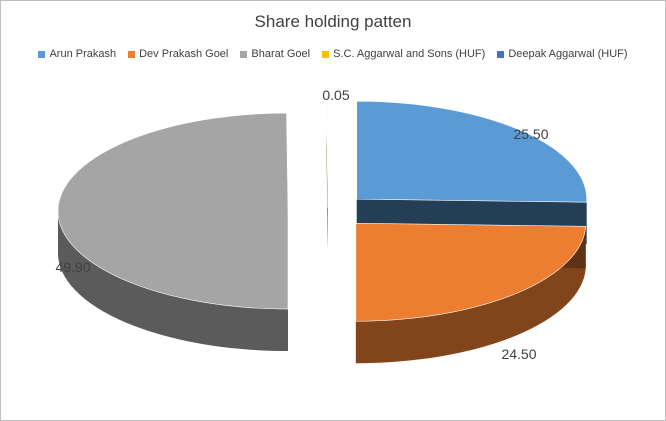  Describe the element at coordinates (333, 21) in the screenshot. I see `chart-title: Share holding patten` at that location.